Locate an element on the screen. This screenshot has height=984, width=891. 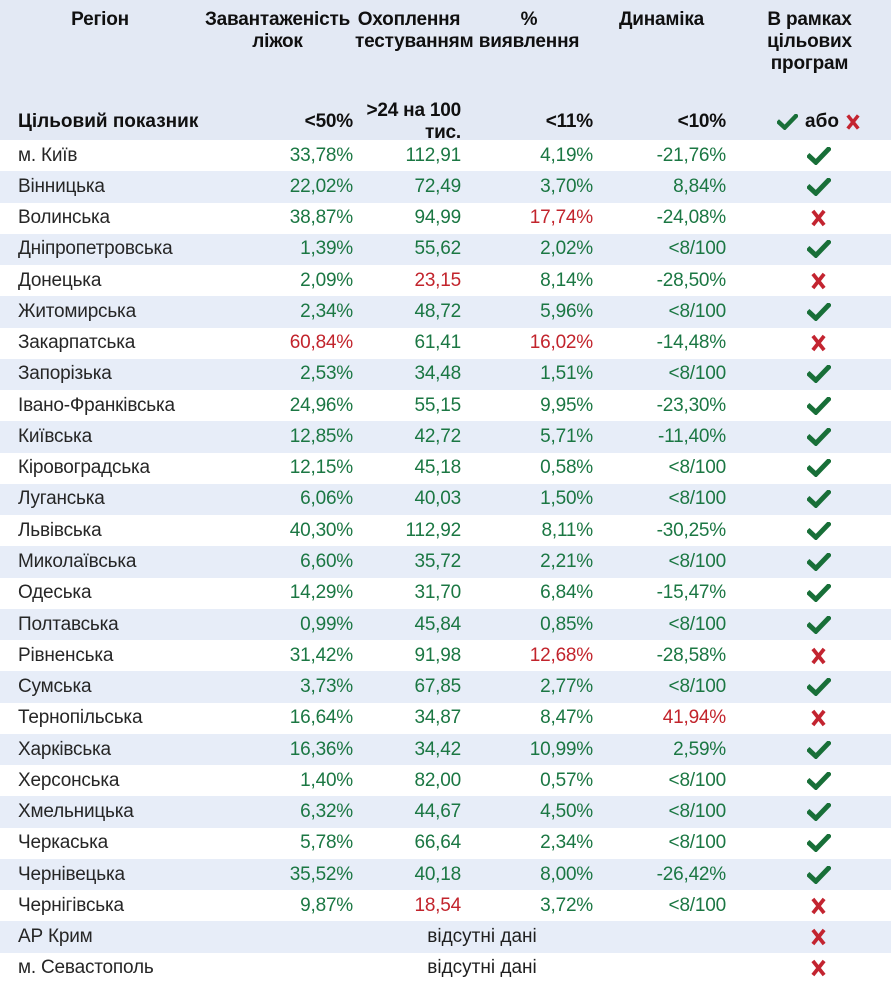
testing-value: 40,18 is located at coordinates (437, 874).